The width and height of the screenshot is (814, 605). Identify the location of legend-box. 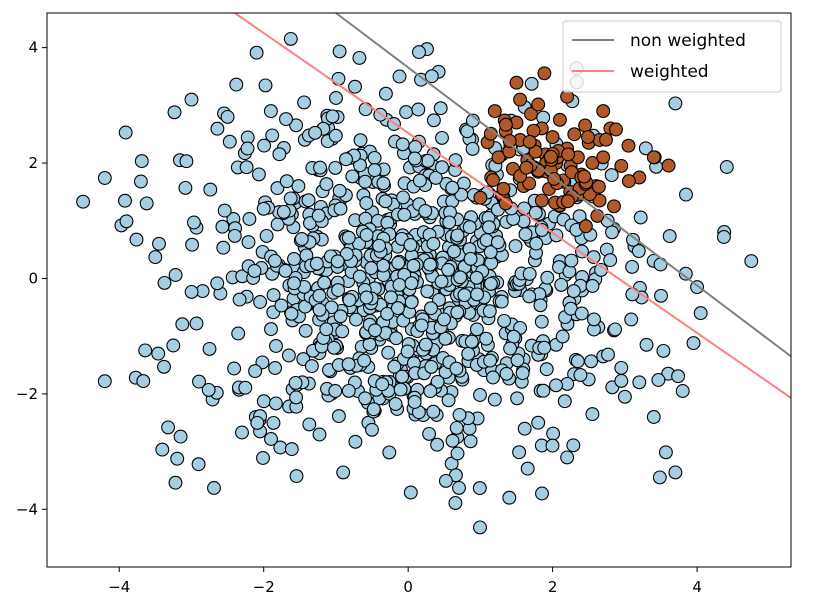
(672, 56).